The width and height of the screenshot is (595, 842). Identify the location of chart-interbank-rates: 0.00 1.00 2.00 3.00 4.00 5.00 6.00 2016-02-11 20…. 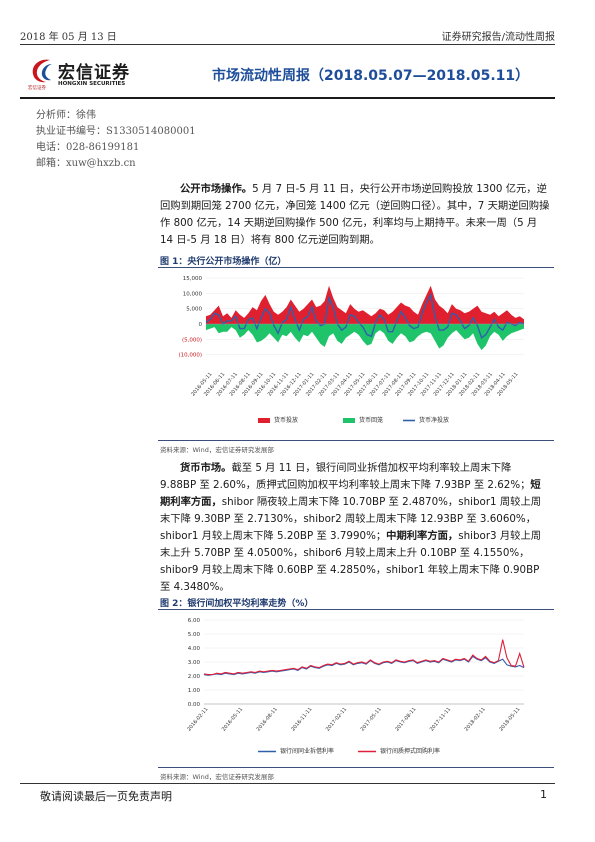
(355, 686).